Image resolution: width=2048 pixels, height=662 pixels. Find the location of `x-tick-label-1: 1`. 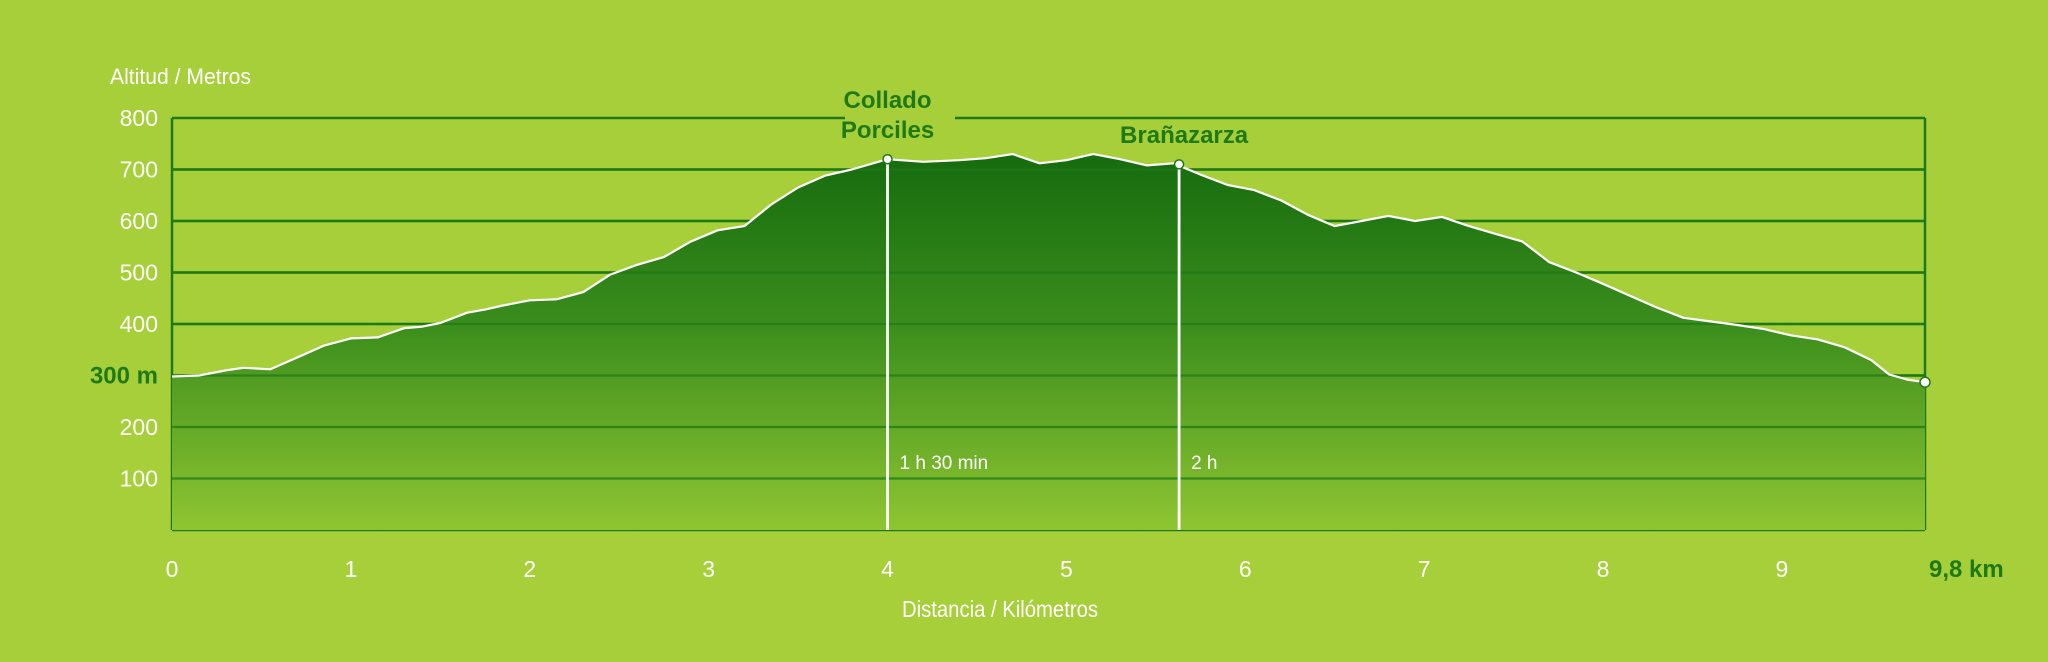

x-tick-label-1: 1 is located at coordinates (350, 569).